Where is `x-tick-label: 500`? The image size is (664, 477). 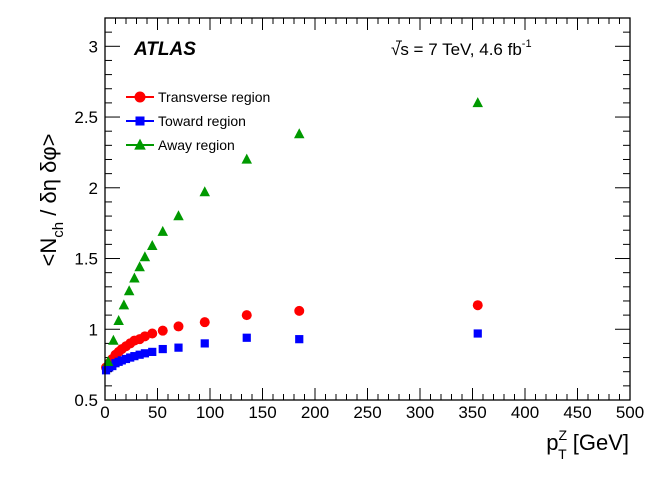
x-tick-label: 500 is located at coordinates (630, 412).